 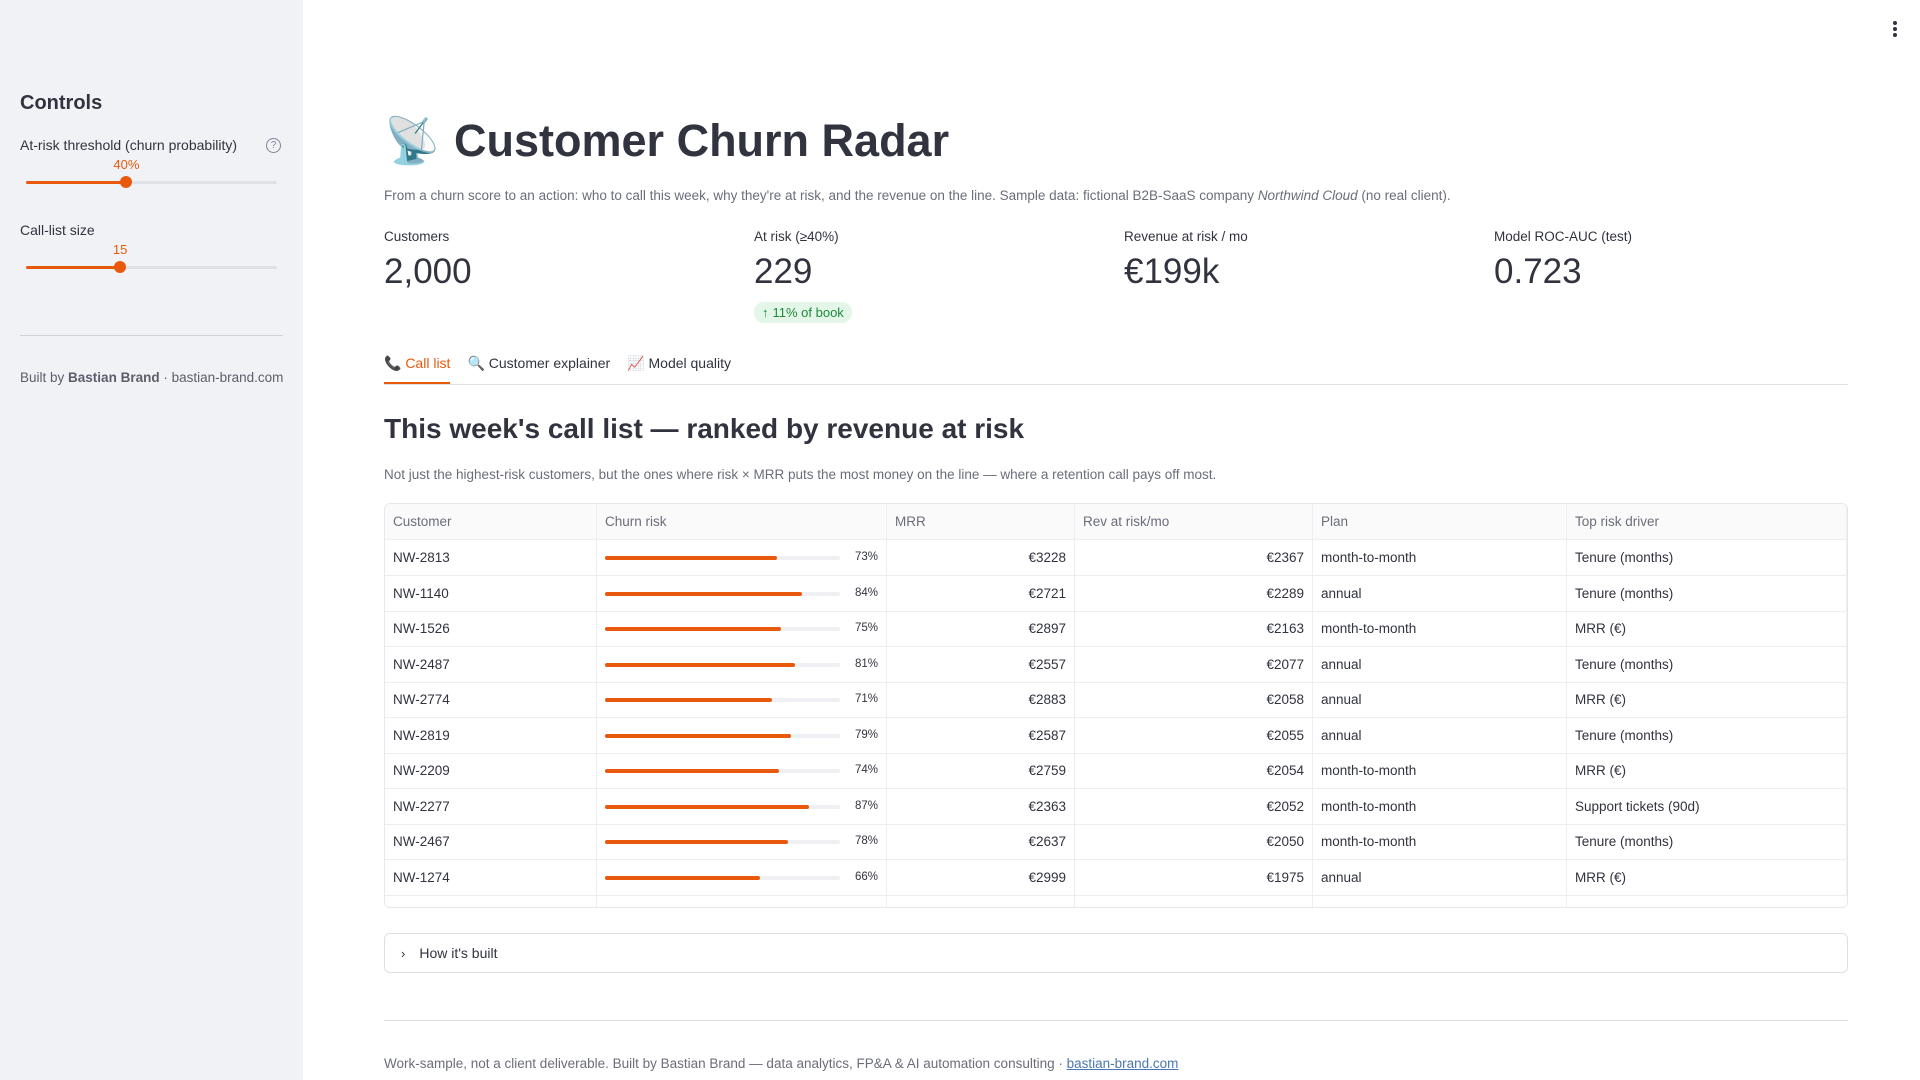 I want to click on table-cell: €2058, so click(x=1194, y=699).